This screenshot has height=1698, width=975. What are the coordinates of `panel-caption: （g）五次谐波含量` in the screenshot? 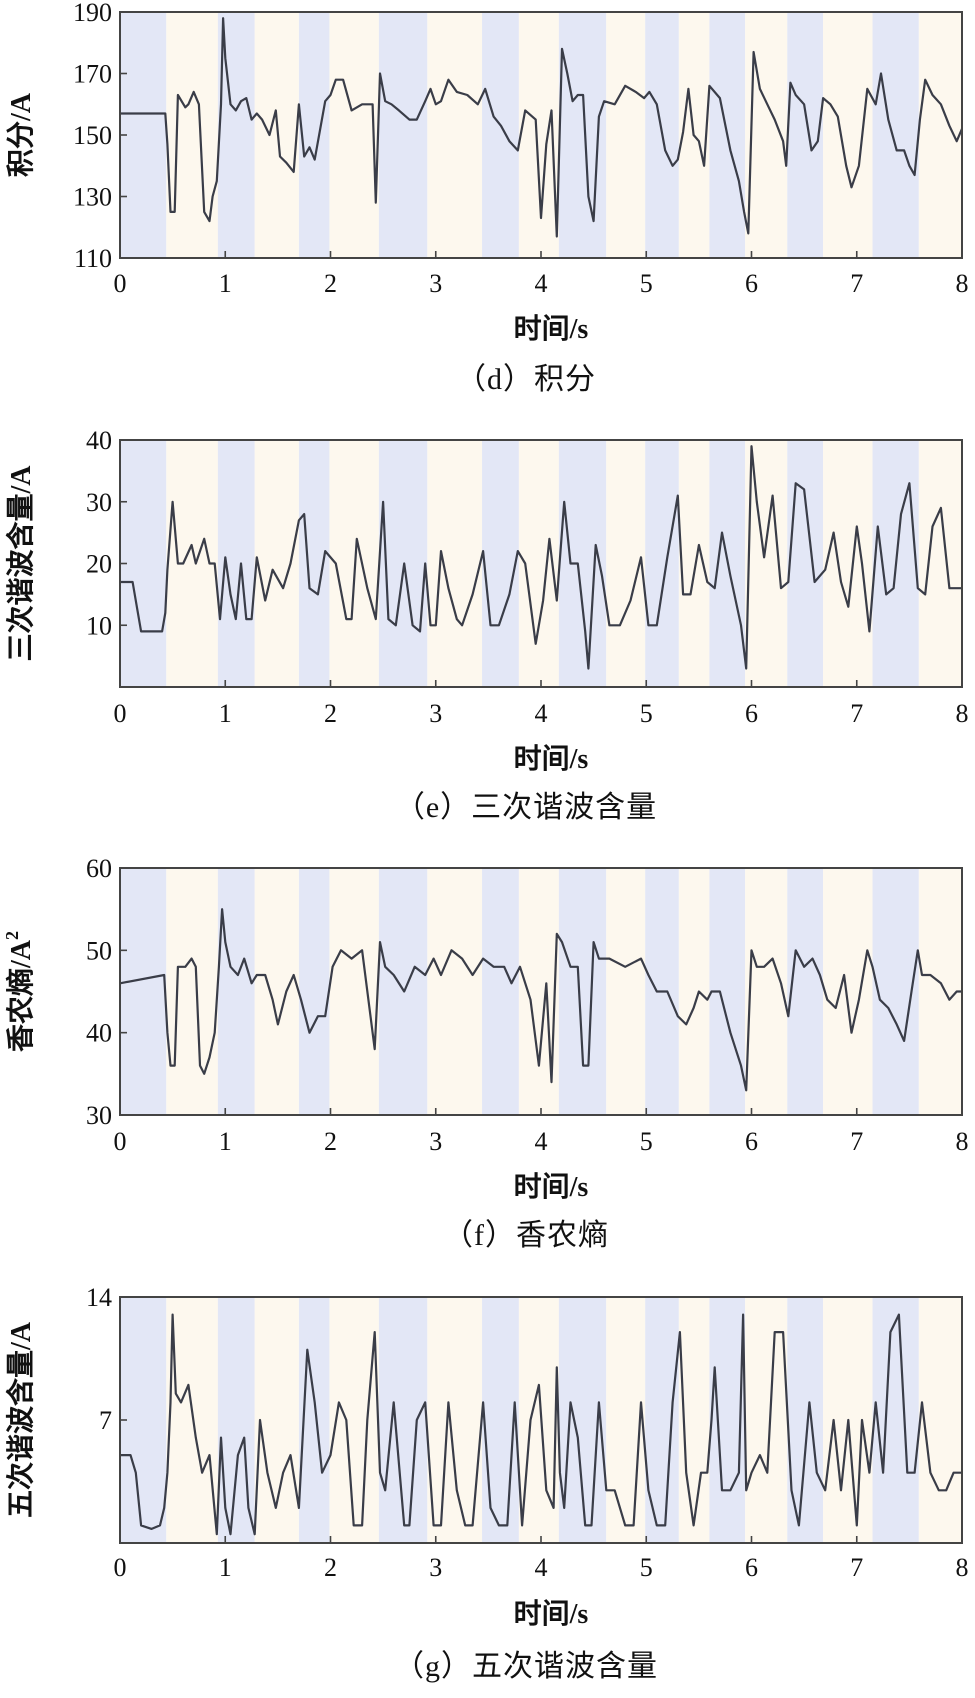 It's located at (526, 1666).